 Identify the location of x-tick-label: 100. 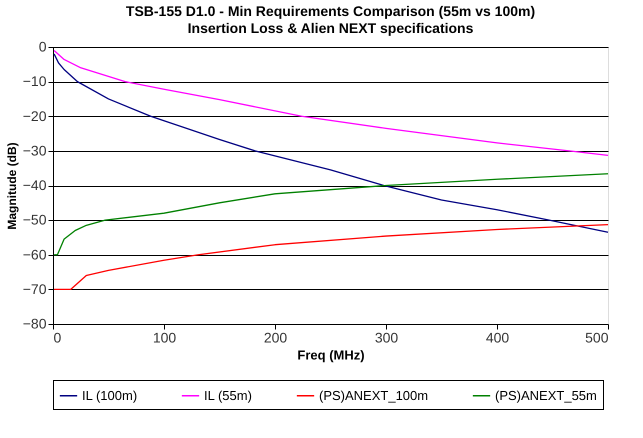
(164, 338).